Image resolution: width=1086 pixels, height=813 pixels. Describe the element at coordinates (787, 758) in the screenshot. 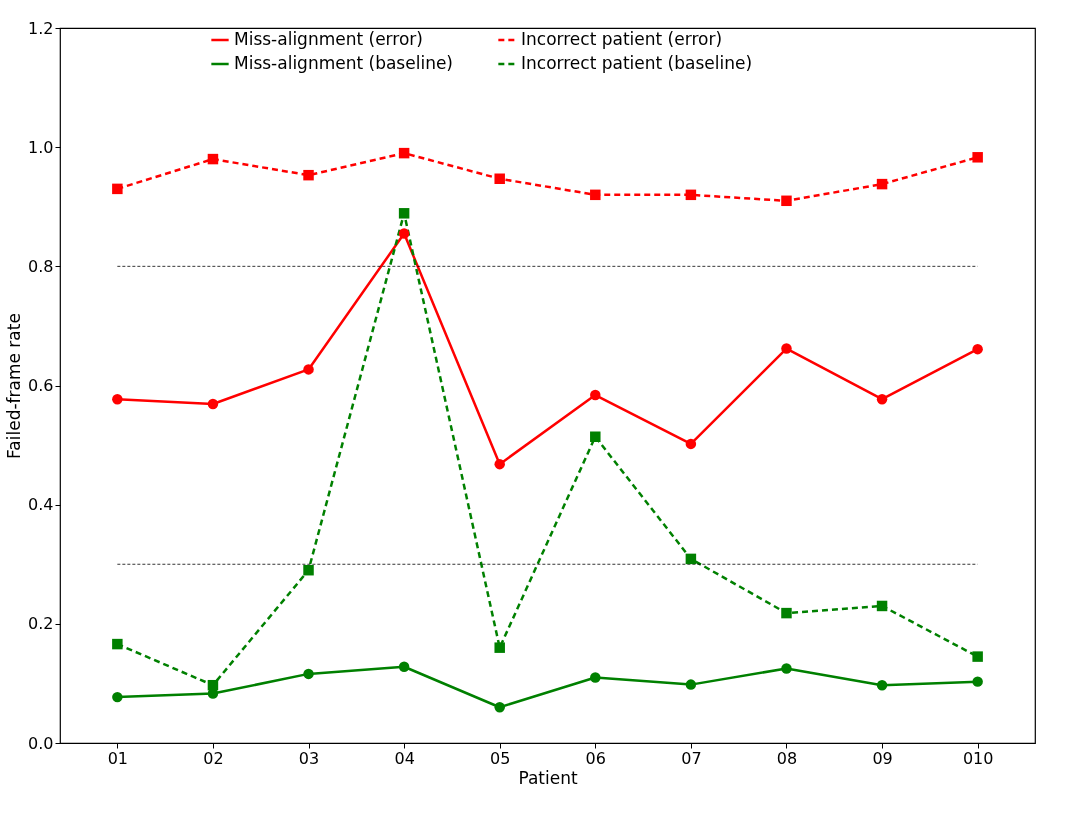

I see `x-tick-label: 08` at that location.